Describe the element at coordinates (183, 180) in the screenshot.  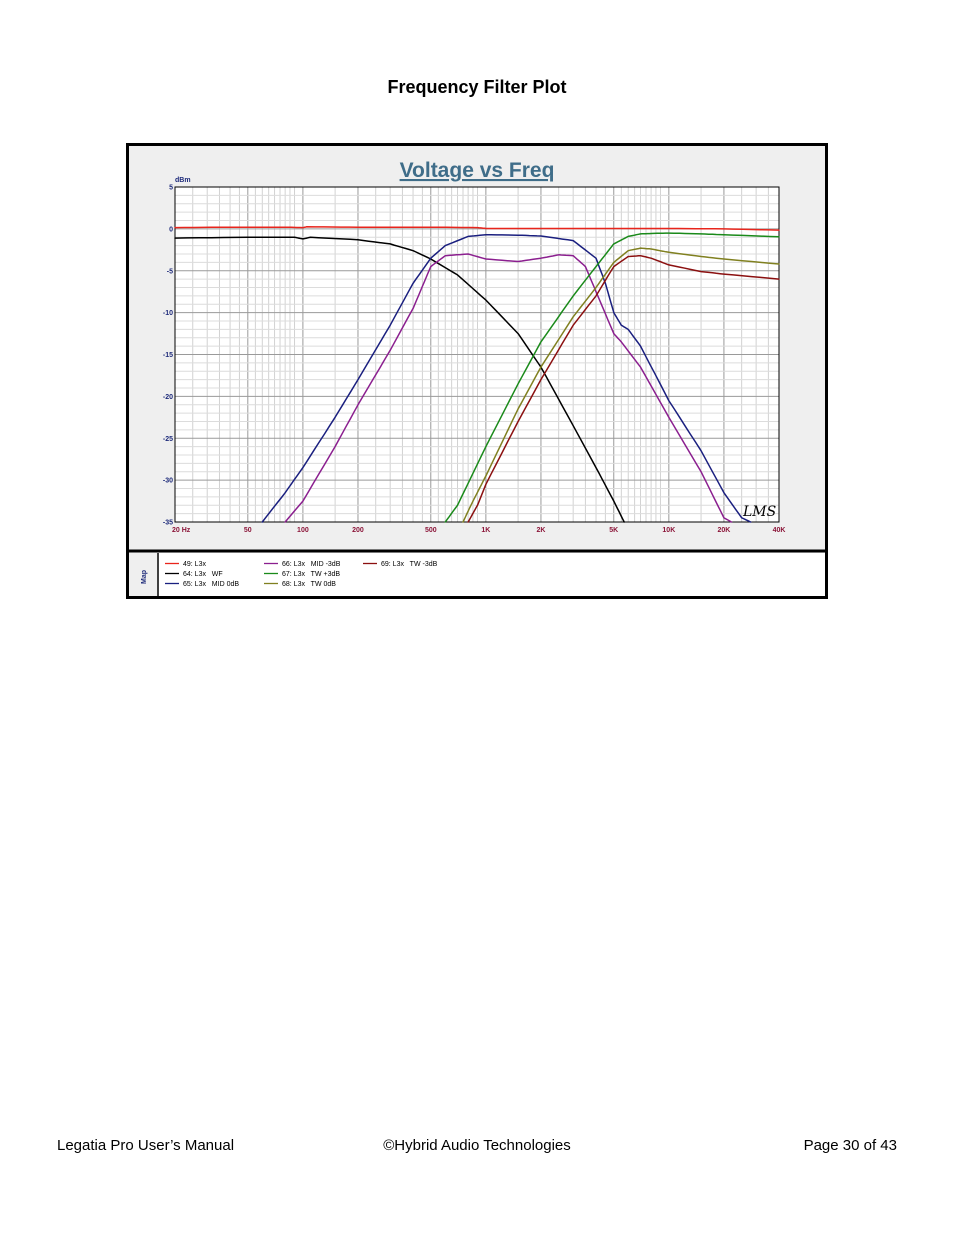
I see `y-axis-unit: dBm` at that location.